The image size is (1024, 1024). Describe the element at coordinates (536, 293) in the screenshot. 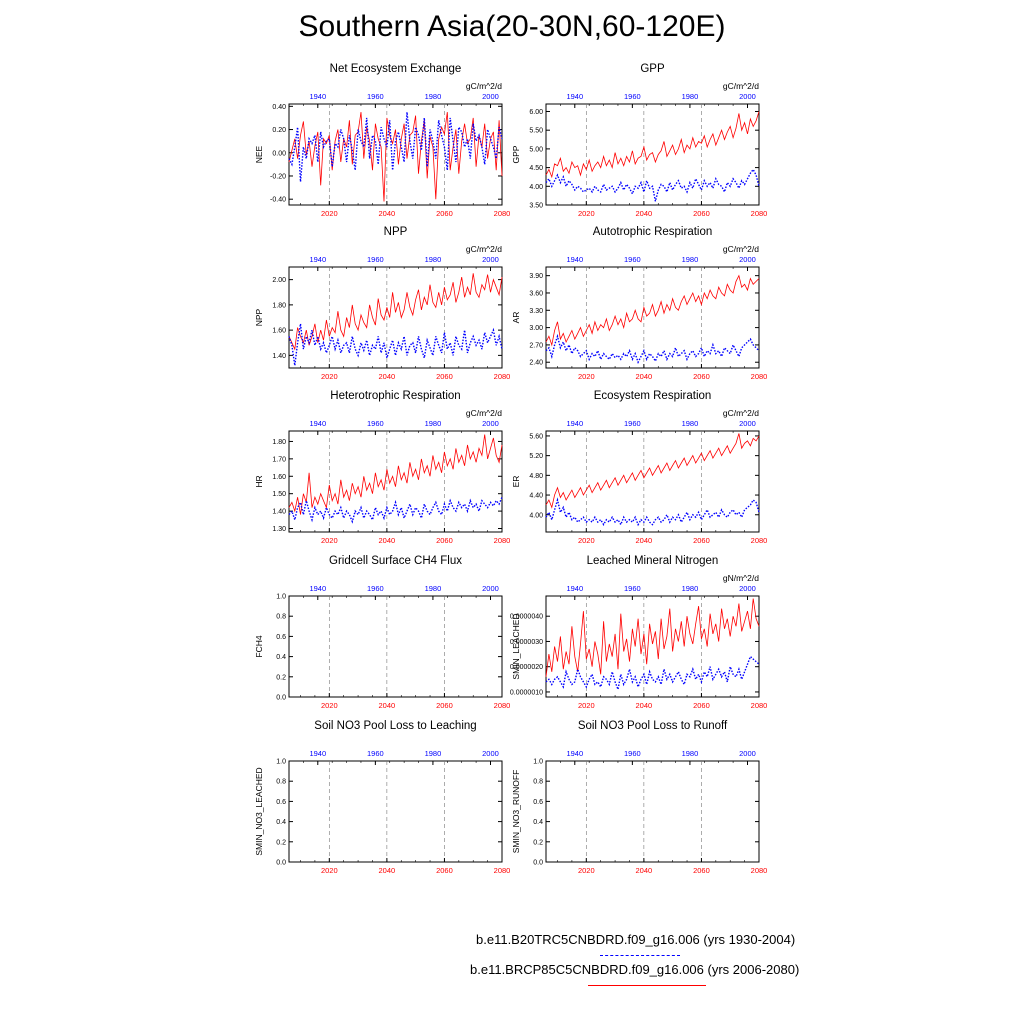

I see `y-tick-label: 3.60` at that location.